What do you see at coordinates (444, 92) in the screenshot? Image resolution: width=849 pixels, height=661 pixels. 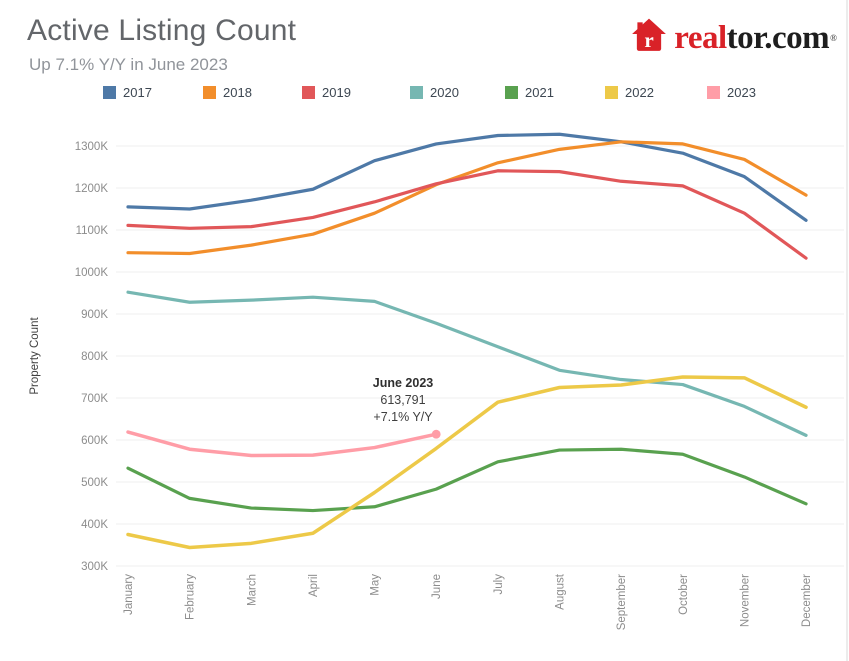 I see `legend-label-2020: 2020` at bounding box center [444, 92].